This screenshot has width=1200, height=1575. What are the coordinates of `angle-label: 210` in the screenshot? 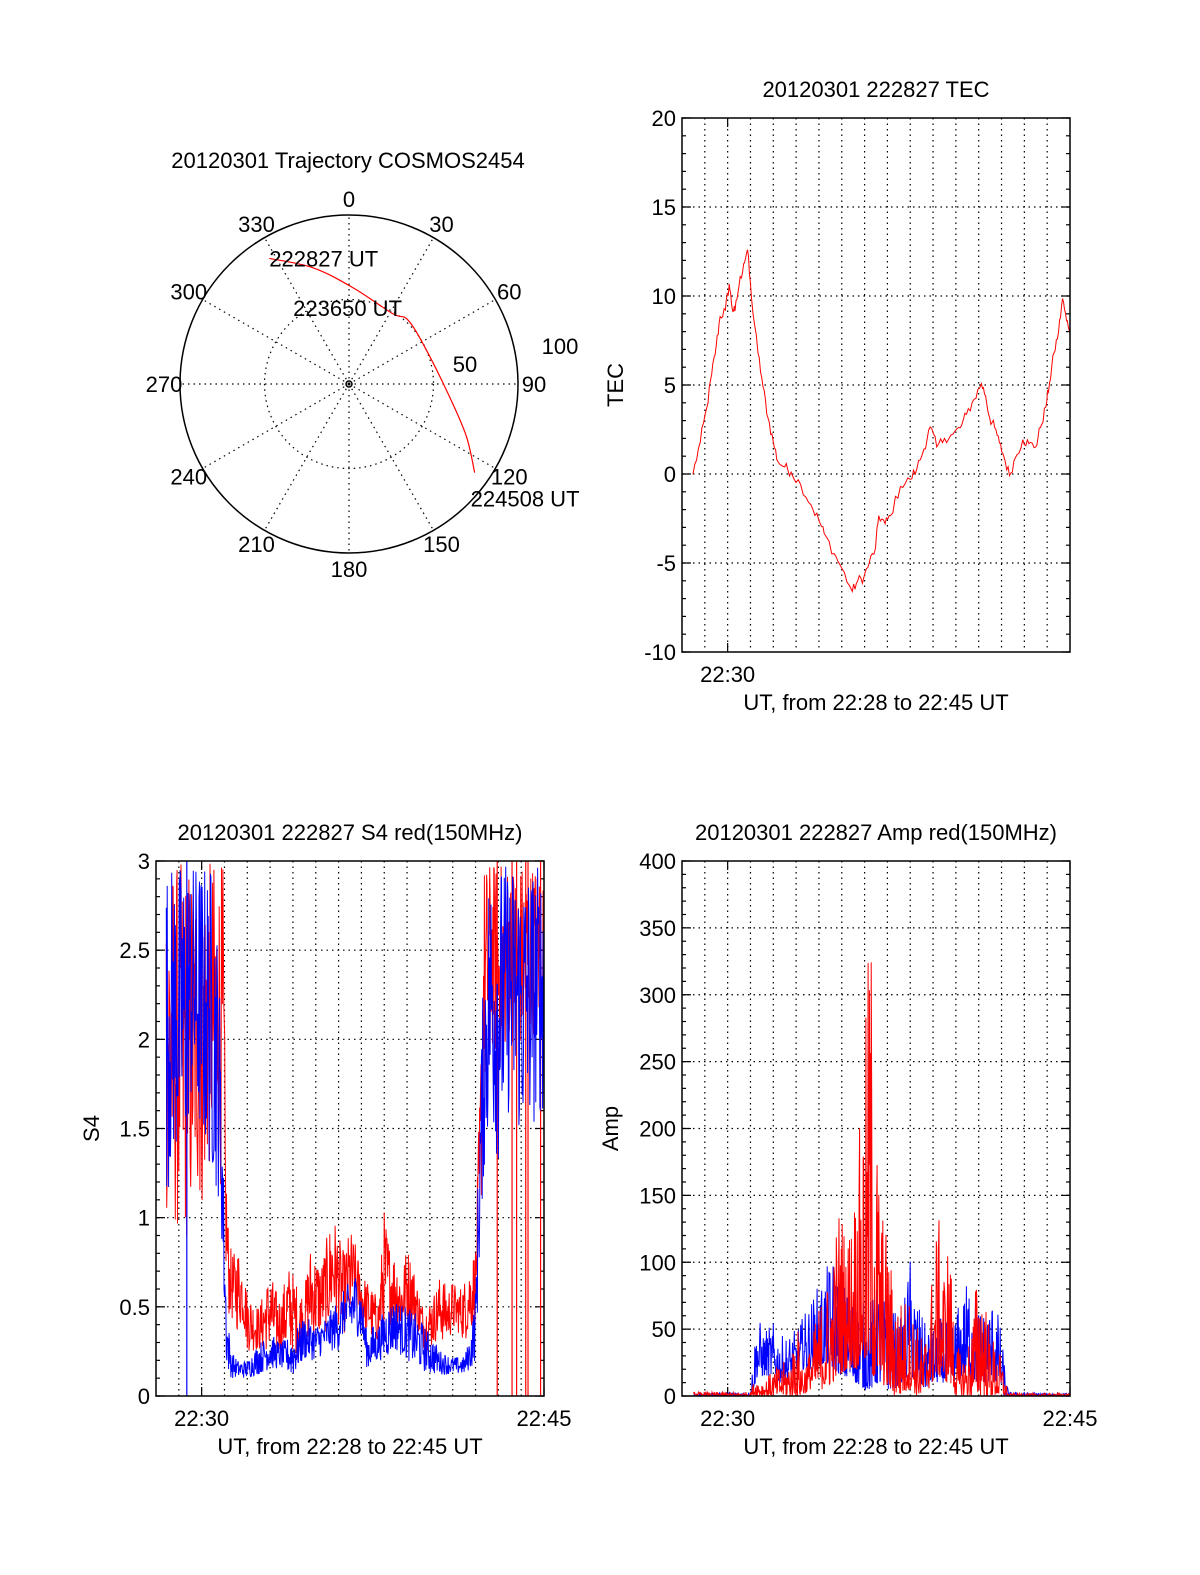 It's located at (256, 544).